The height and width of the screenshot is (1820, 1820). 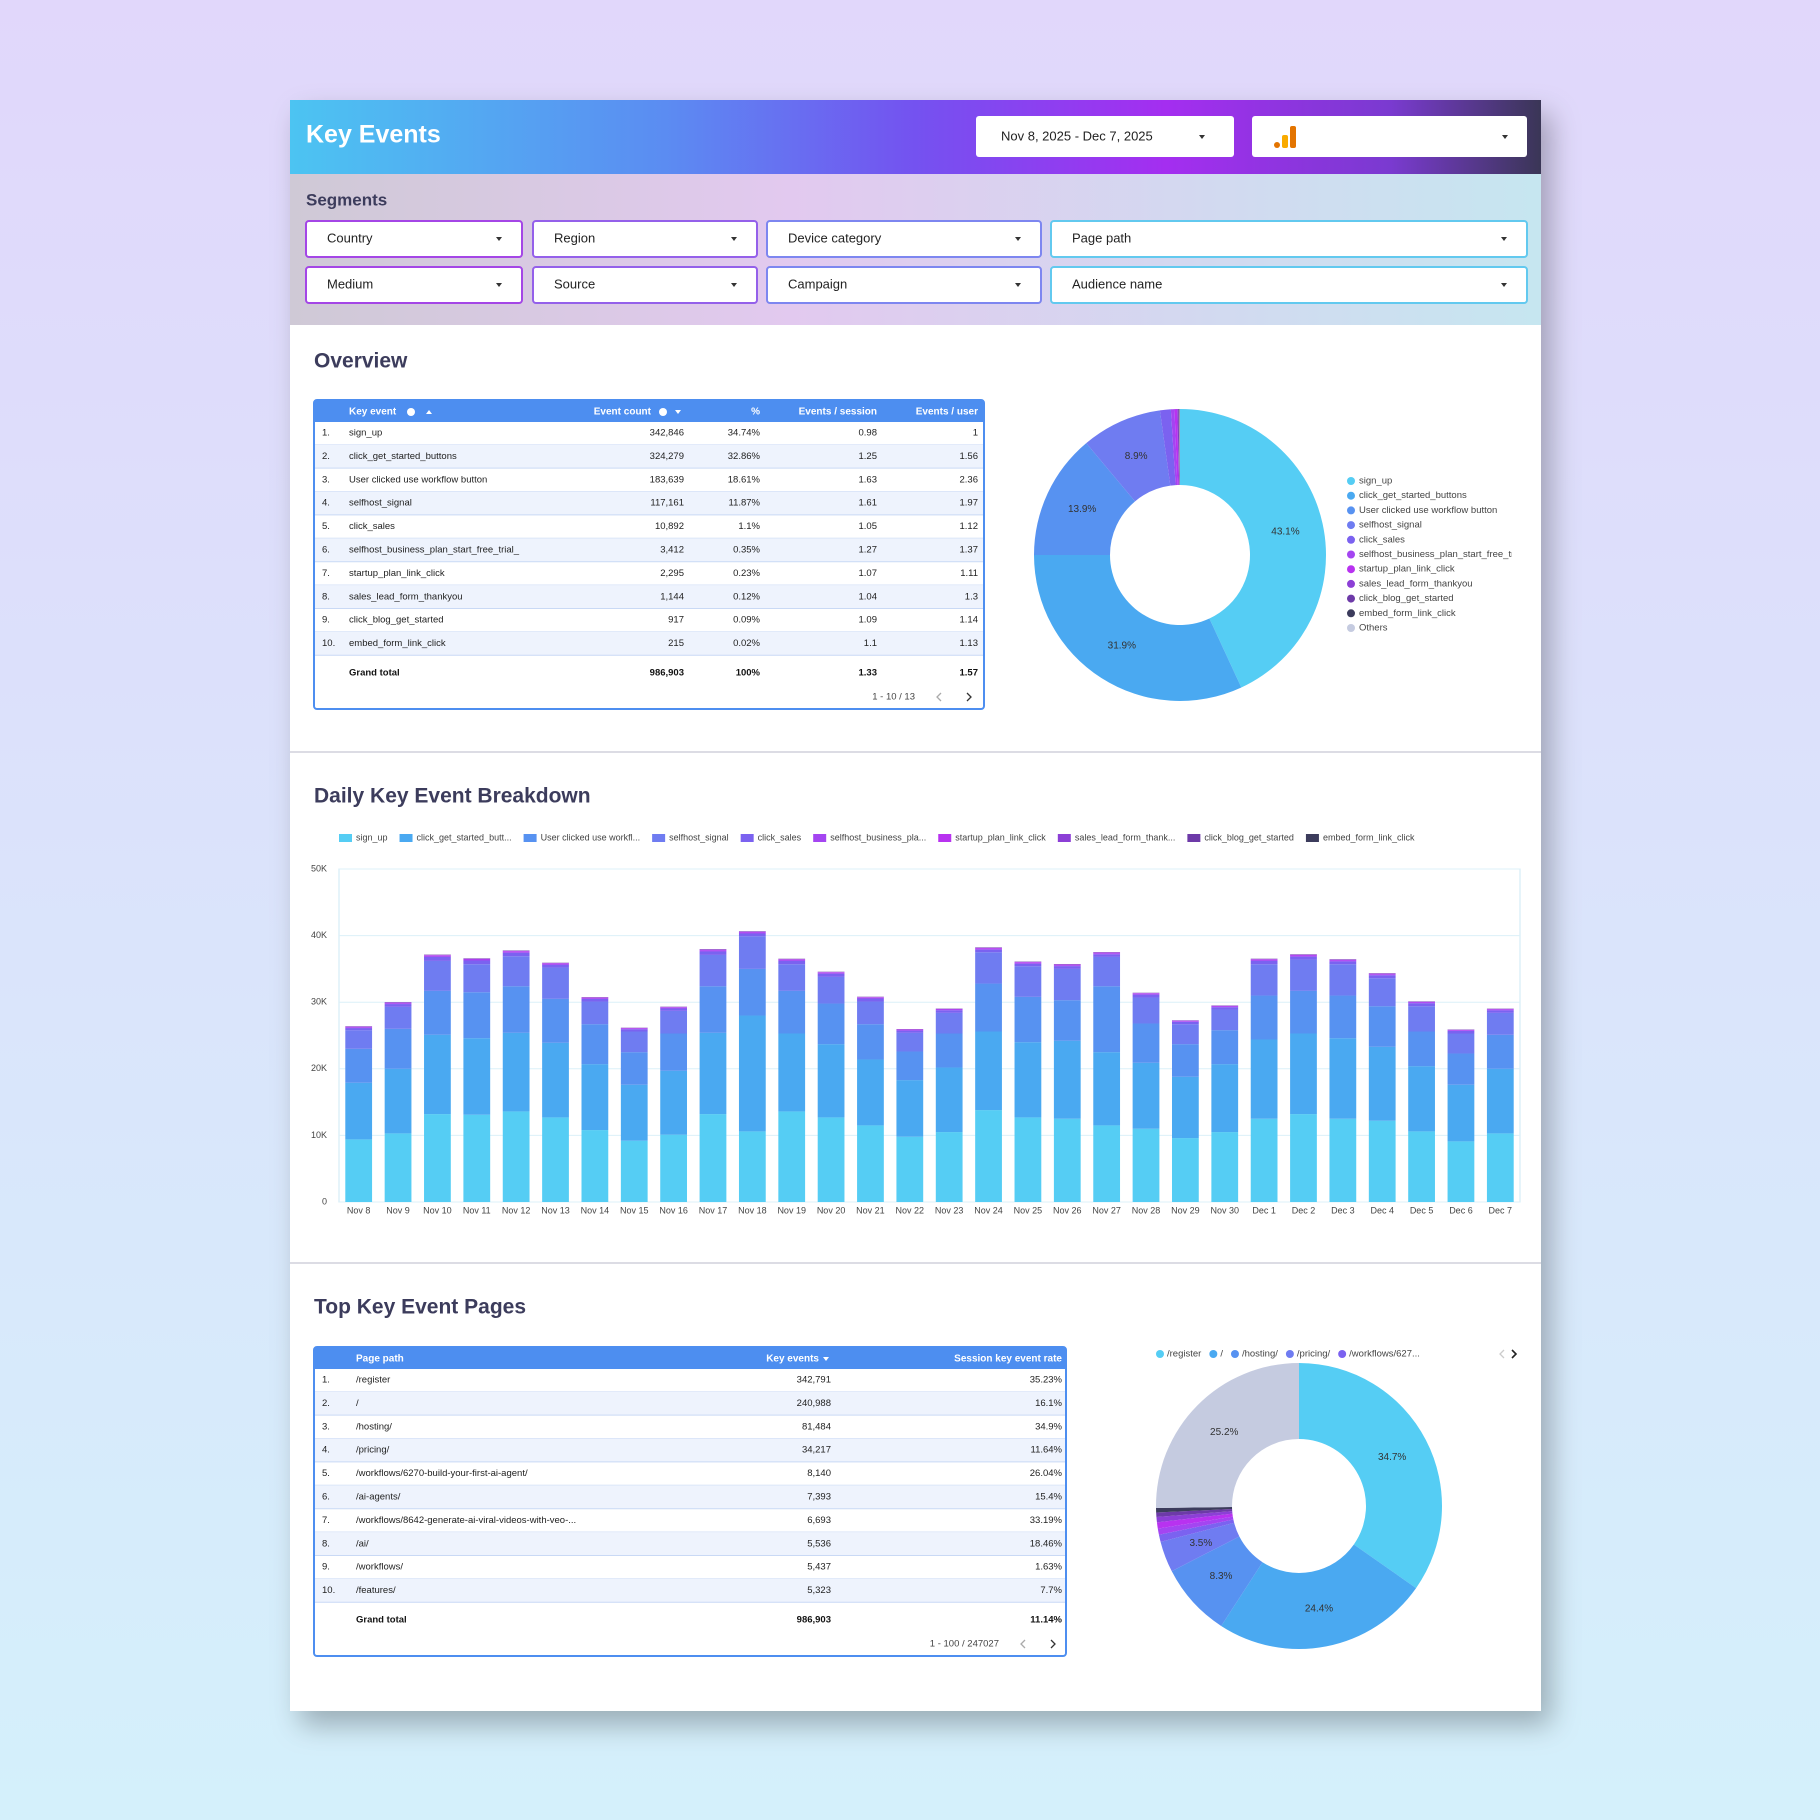 I want to click on table-cell: 34.9%, so click(x=1048, y=1426).